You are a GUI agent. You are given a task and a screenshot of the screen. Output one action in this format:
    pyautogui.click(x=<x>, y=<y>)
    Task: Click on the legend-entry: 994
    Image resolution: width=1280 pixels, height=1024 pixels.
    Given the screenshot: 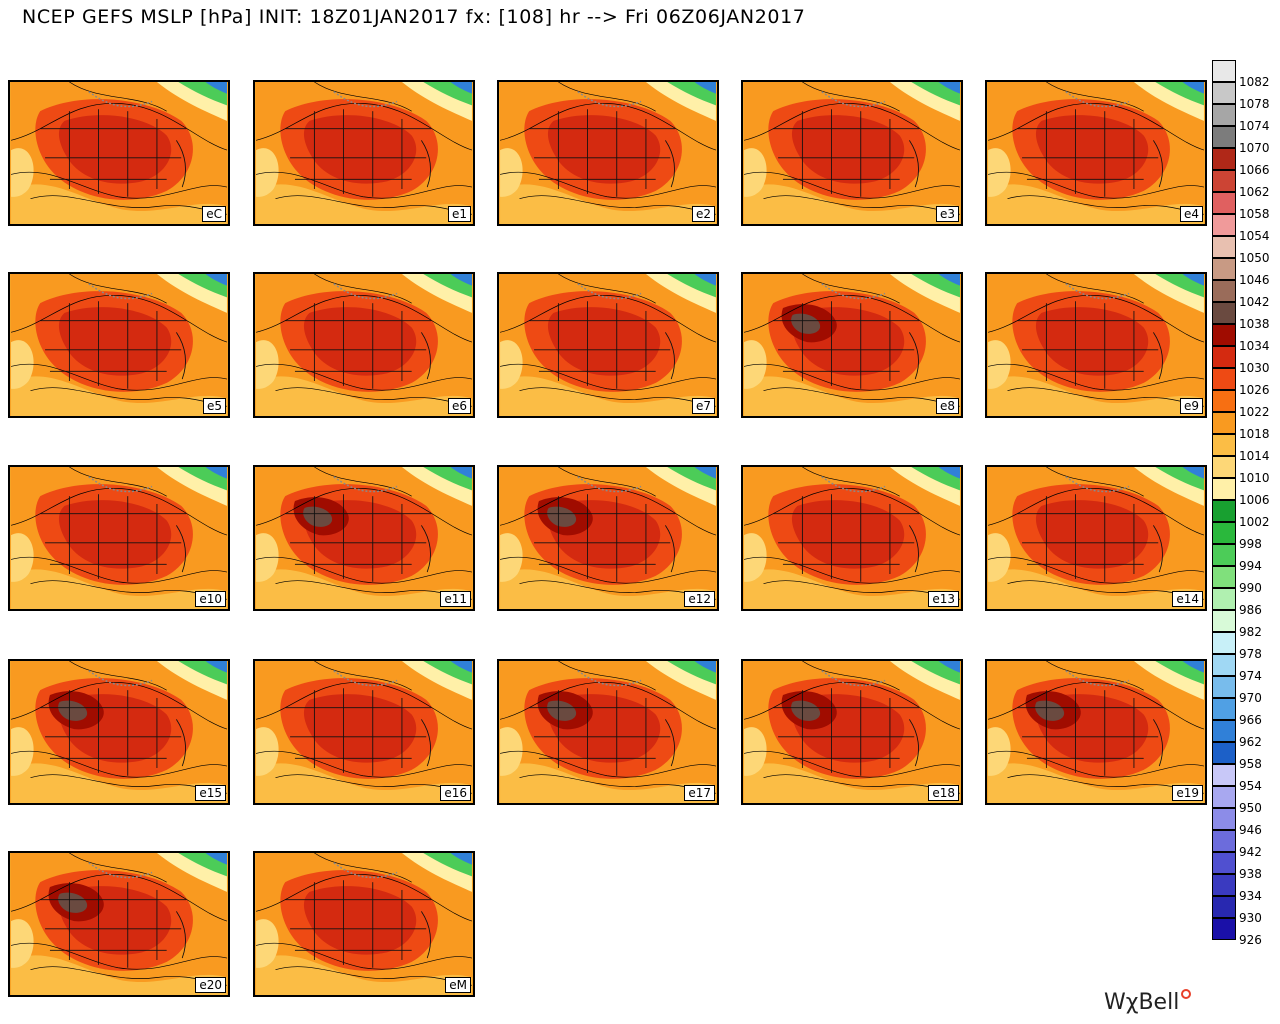 What is the action you would take?
    pyautogui.click(x=1243, y=558)
    